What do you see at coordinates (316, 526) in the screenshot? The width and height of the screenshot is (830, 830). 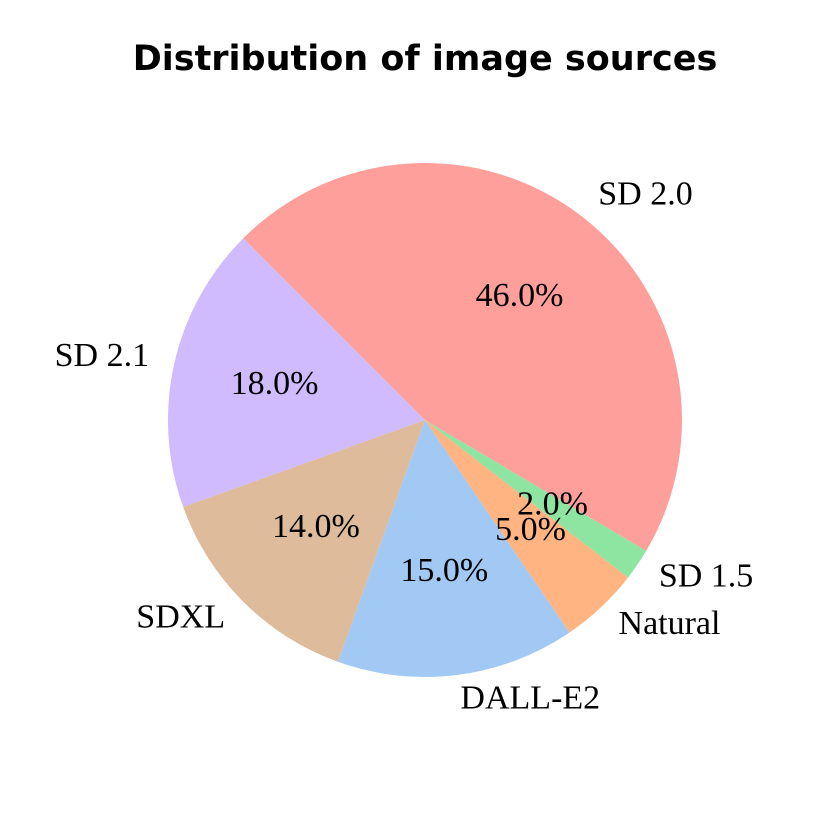 I see `percent-label: 14.0%` at bounding box center [316, 526].